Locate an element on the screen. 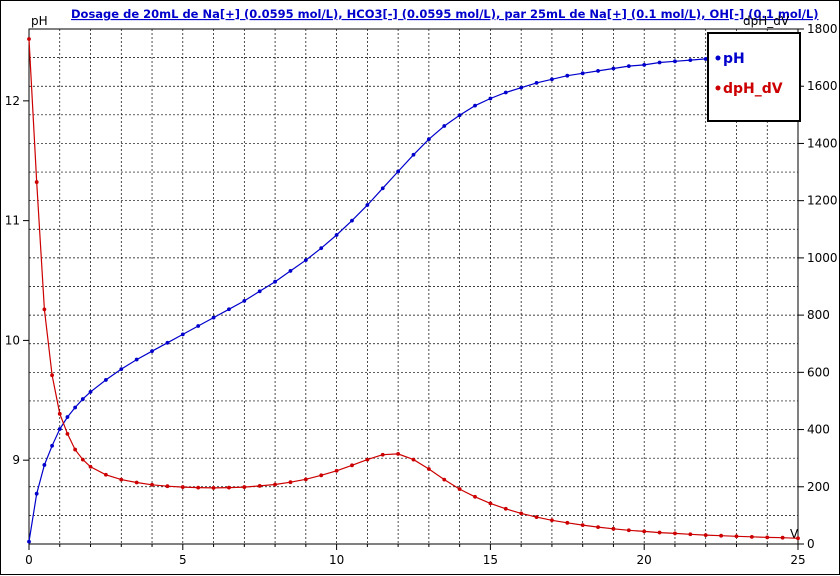  x-tick-label: 10 is located at coordinates (336, 560).